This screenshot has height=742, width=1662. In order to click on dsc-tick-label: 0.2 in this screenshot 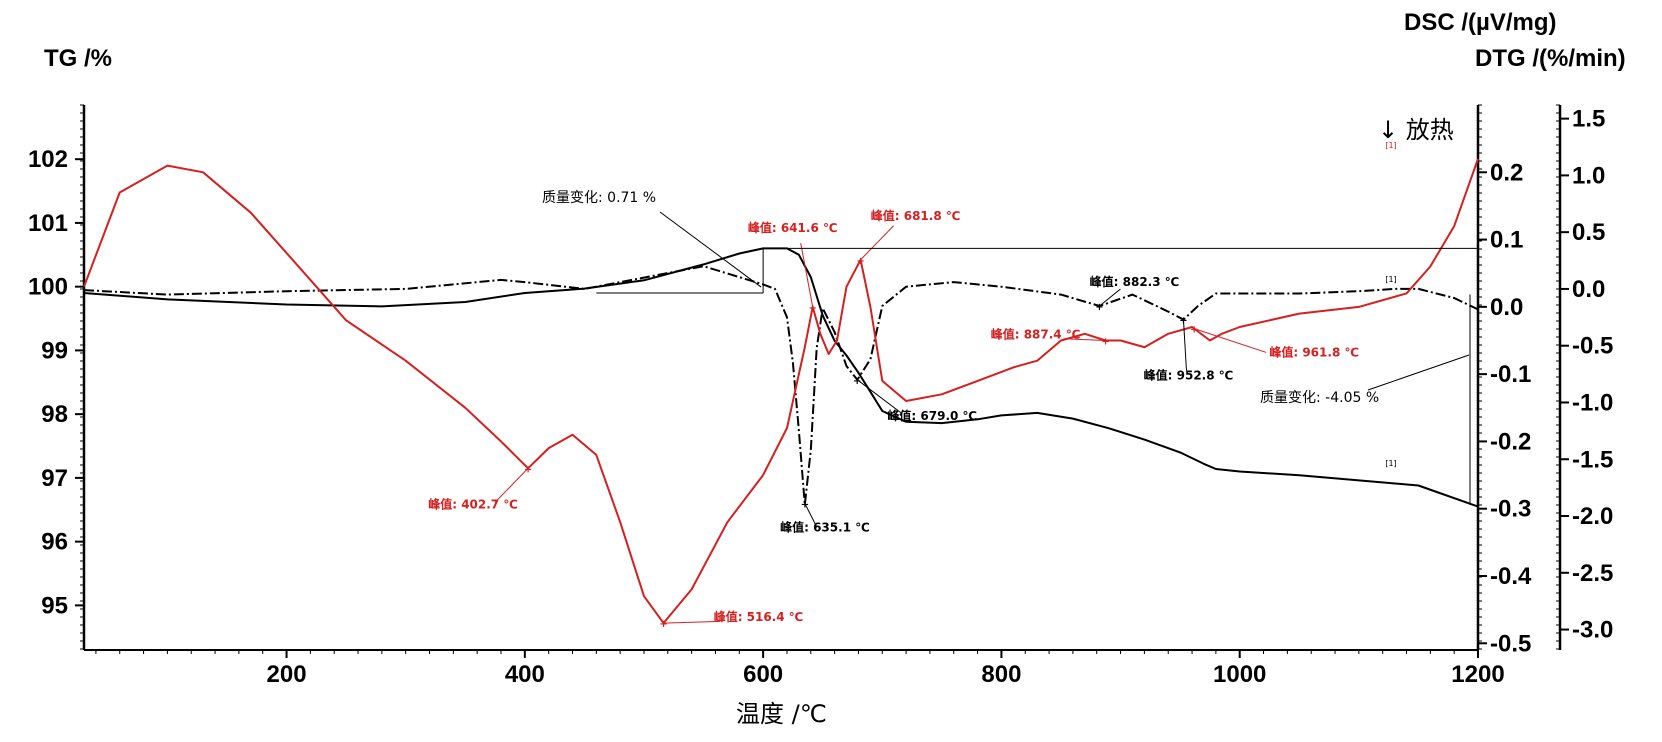, I will do `click(1506, 172)`.